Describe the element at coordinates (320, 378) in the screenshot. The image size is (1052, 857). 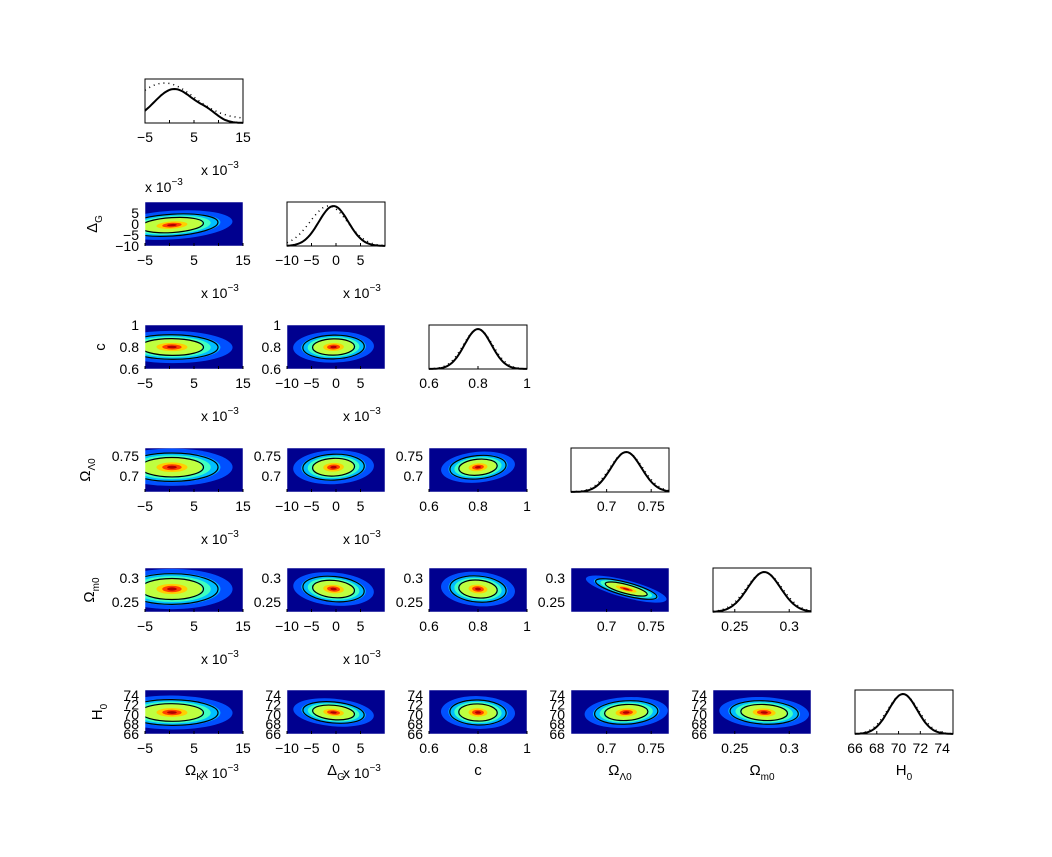
I see `x-axis-ticks: −10 −5 0 5` at that location.